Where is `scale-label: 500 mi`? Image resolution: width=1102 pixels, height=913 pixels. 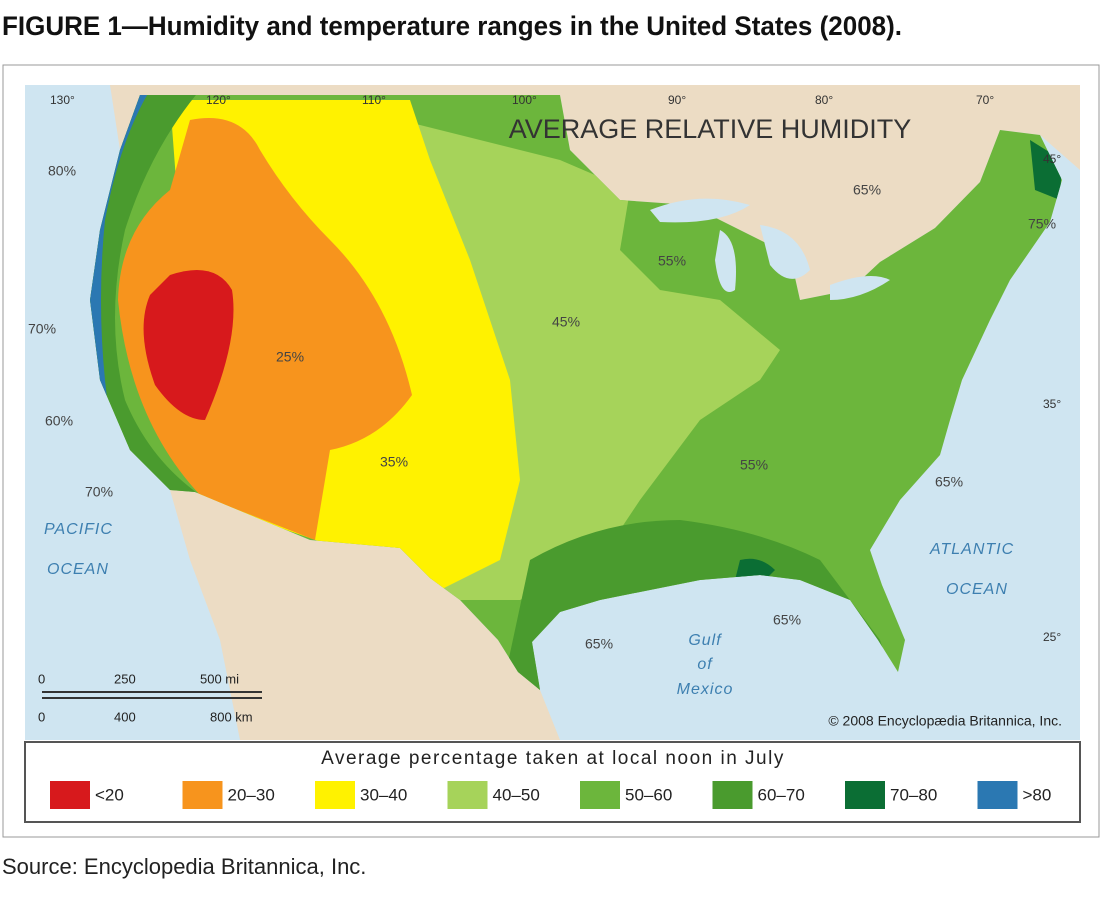 scale-label: 500 mi is located at coordinates (219, 678).